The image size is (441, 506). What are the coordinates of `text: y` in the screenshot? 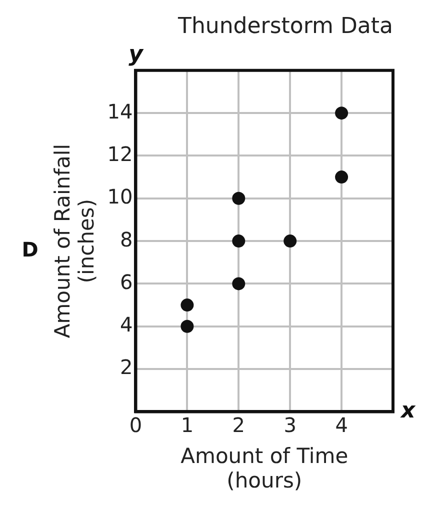 It's located at (136, 55).